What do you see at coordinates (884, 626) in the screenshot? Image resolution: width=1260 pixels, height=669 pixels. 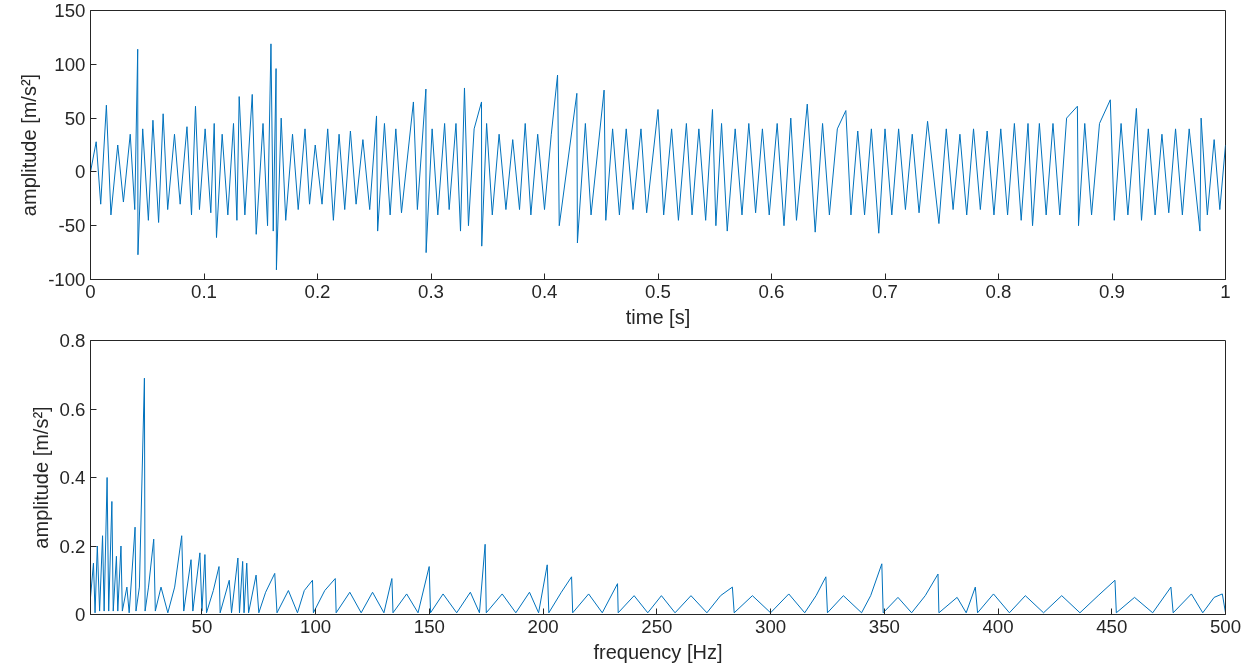 I see `x-tick-label: 350` at bounding box center [884, 626].